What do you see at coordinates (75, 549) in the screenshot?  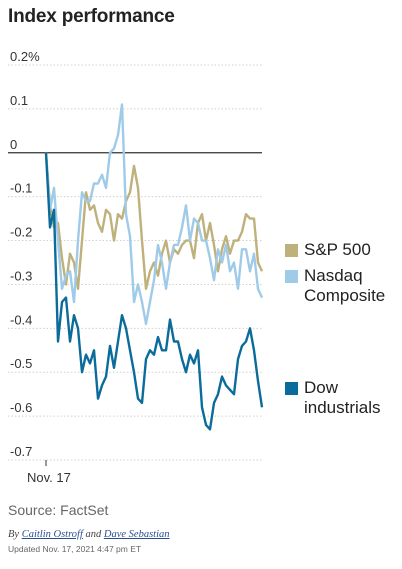 I see `updated-timestamp: Updated Nov. 17, 2021 4:47 pm ET` at bounding box center [75, 549].